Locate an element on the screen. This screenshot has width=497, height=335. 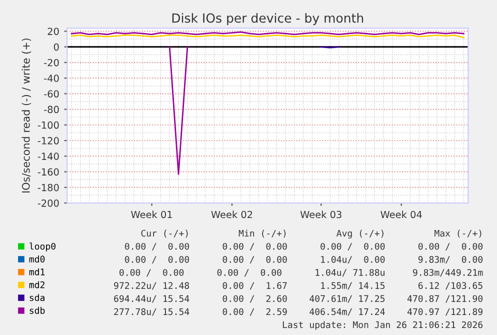
x-tick-label: Week 01 is located at coordinates (151, 214).